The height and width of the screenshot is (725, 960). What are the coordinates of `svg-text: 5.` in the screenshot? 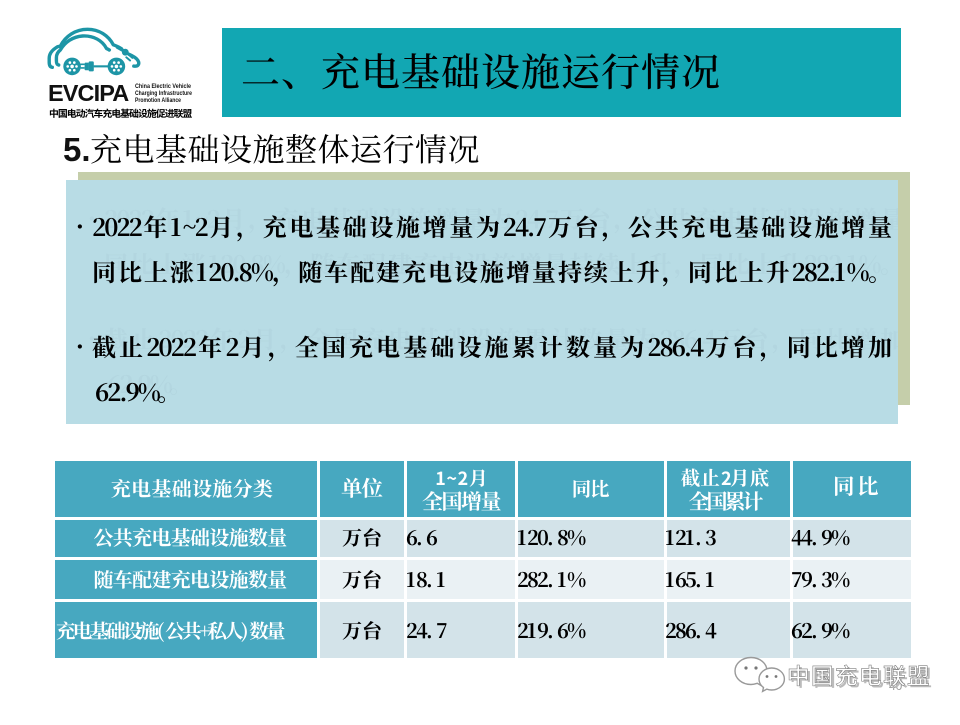 It's located at (77, 149).